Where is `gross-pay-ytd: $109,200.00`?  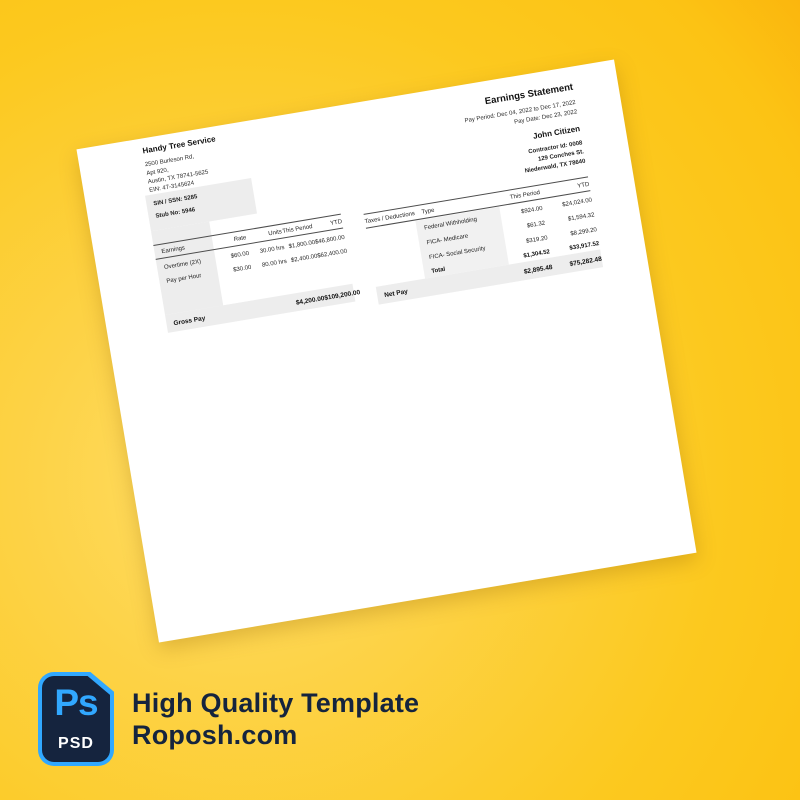 gross-pay-ytd: $109,200.00 is located at coordinates (342, 294).